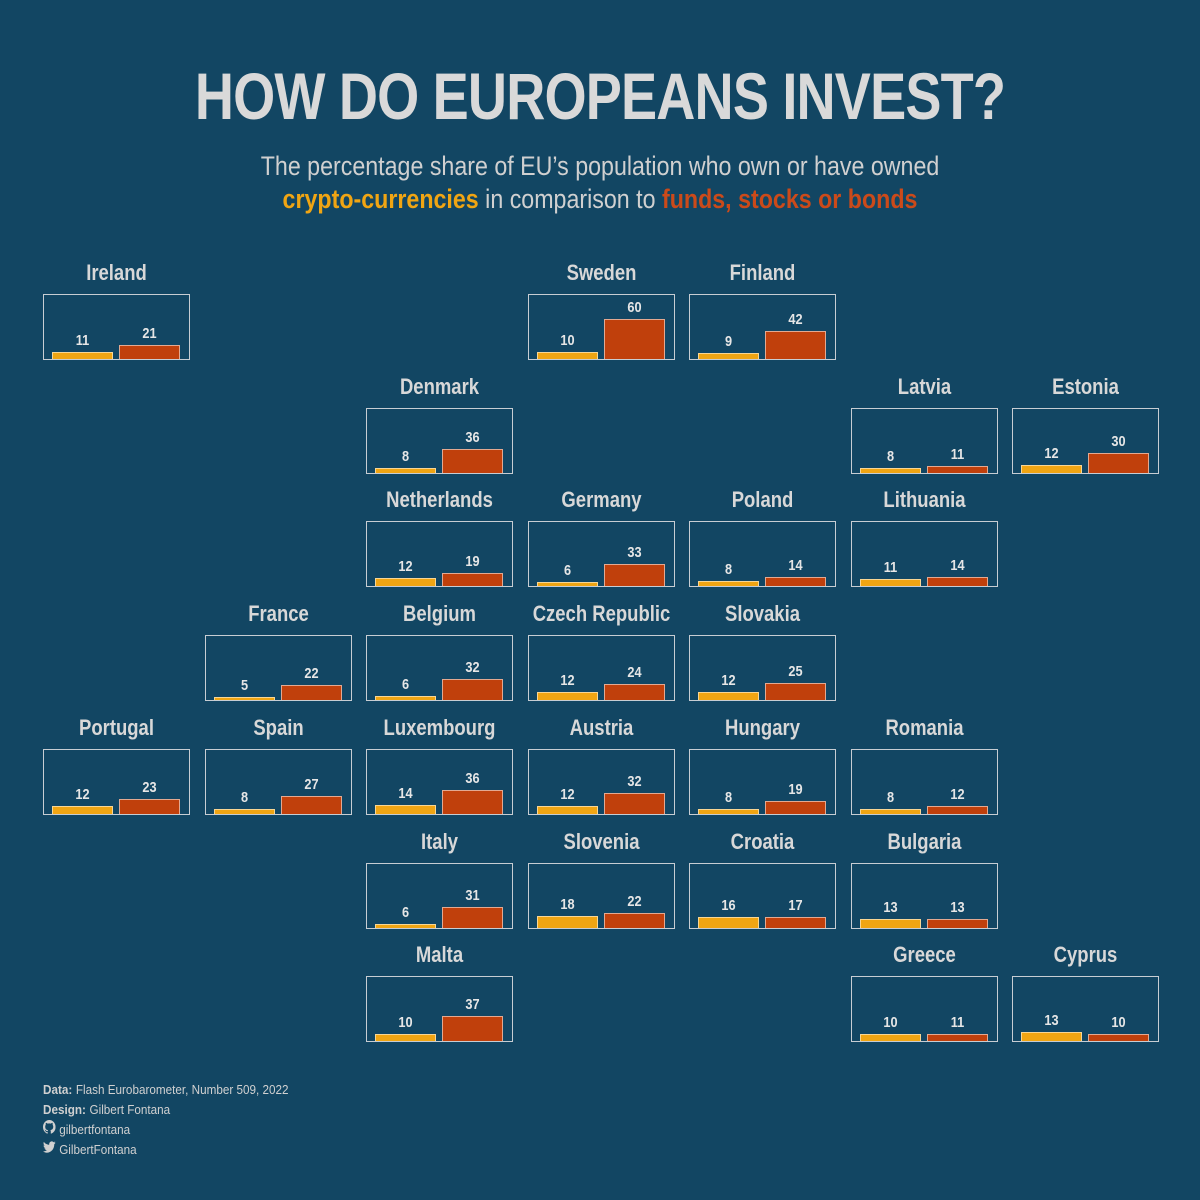  Describe the element at coordinates (762, 668) in the screenshot. I see `tile-box: 12 25` at that location.